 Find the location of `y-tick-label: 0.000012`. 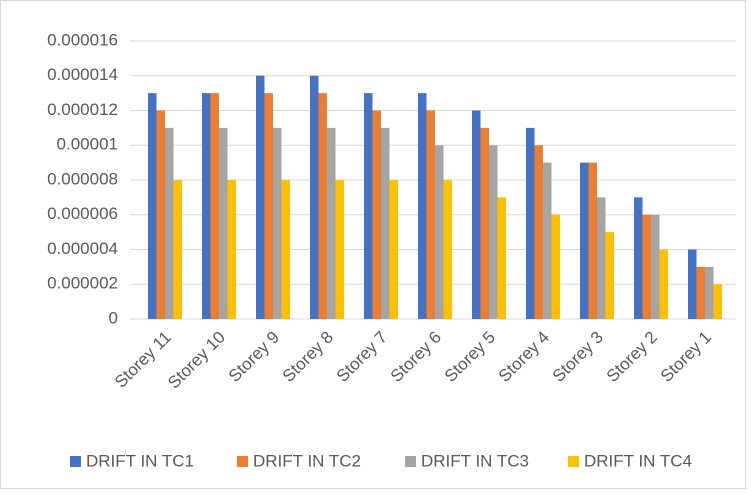

y-tick-label: 0.000012 is located at coordinates (82, 109).